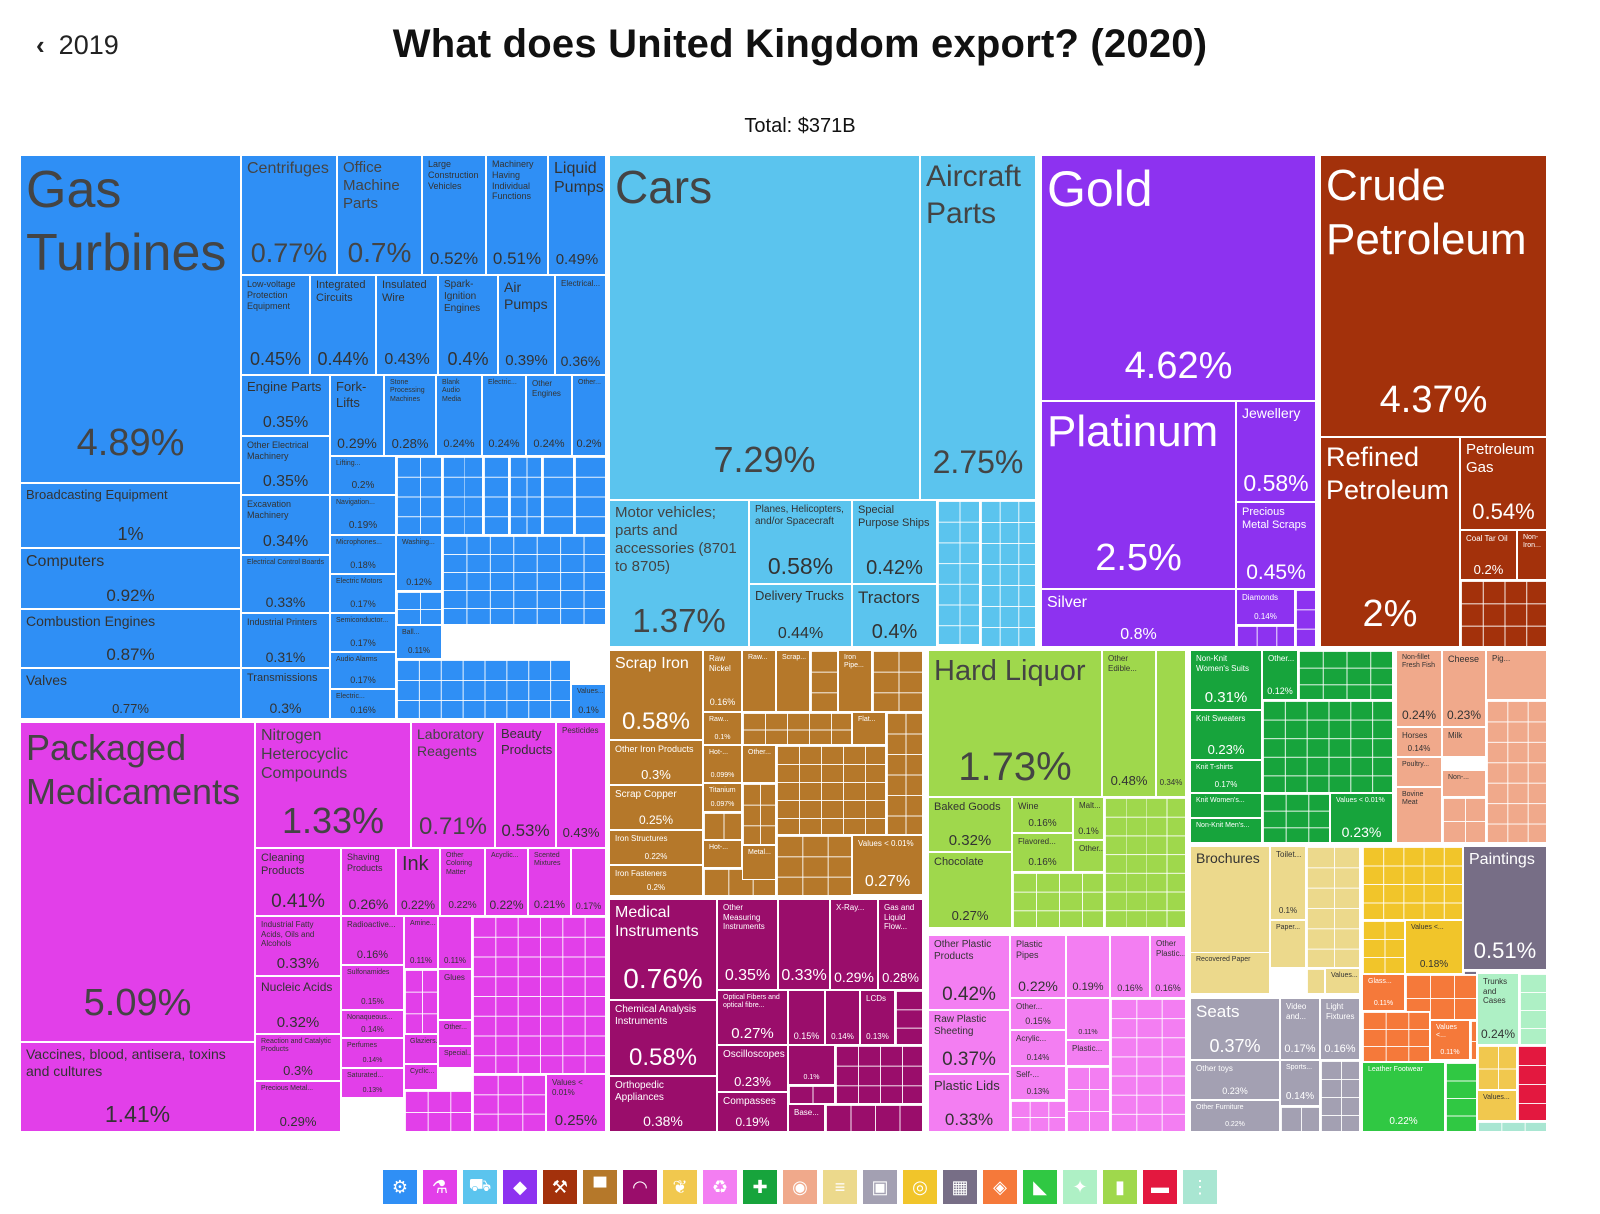 The image size is (1600, 1214). Describe the element at coordinates (298, 1057) in the screenshot. I see `treemap-cell-reaction-and-catalytic-products: Reaction and Catalytic Products 0.3%` at that location.